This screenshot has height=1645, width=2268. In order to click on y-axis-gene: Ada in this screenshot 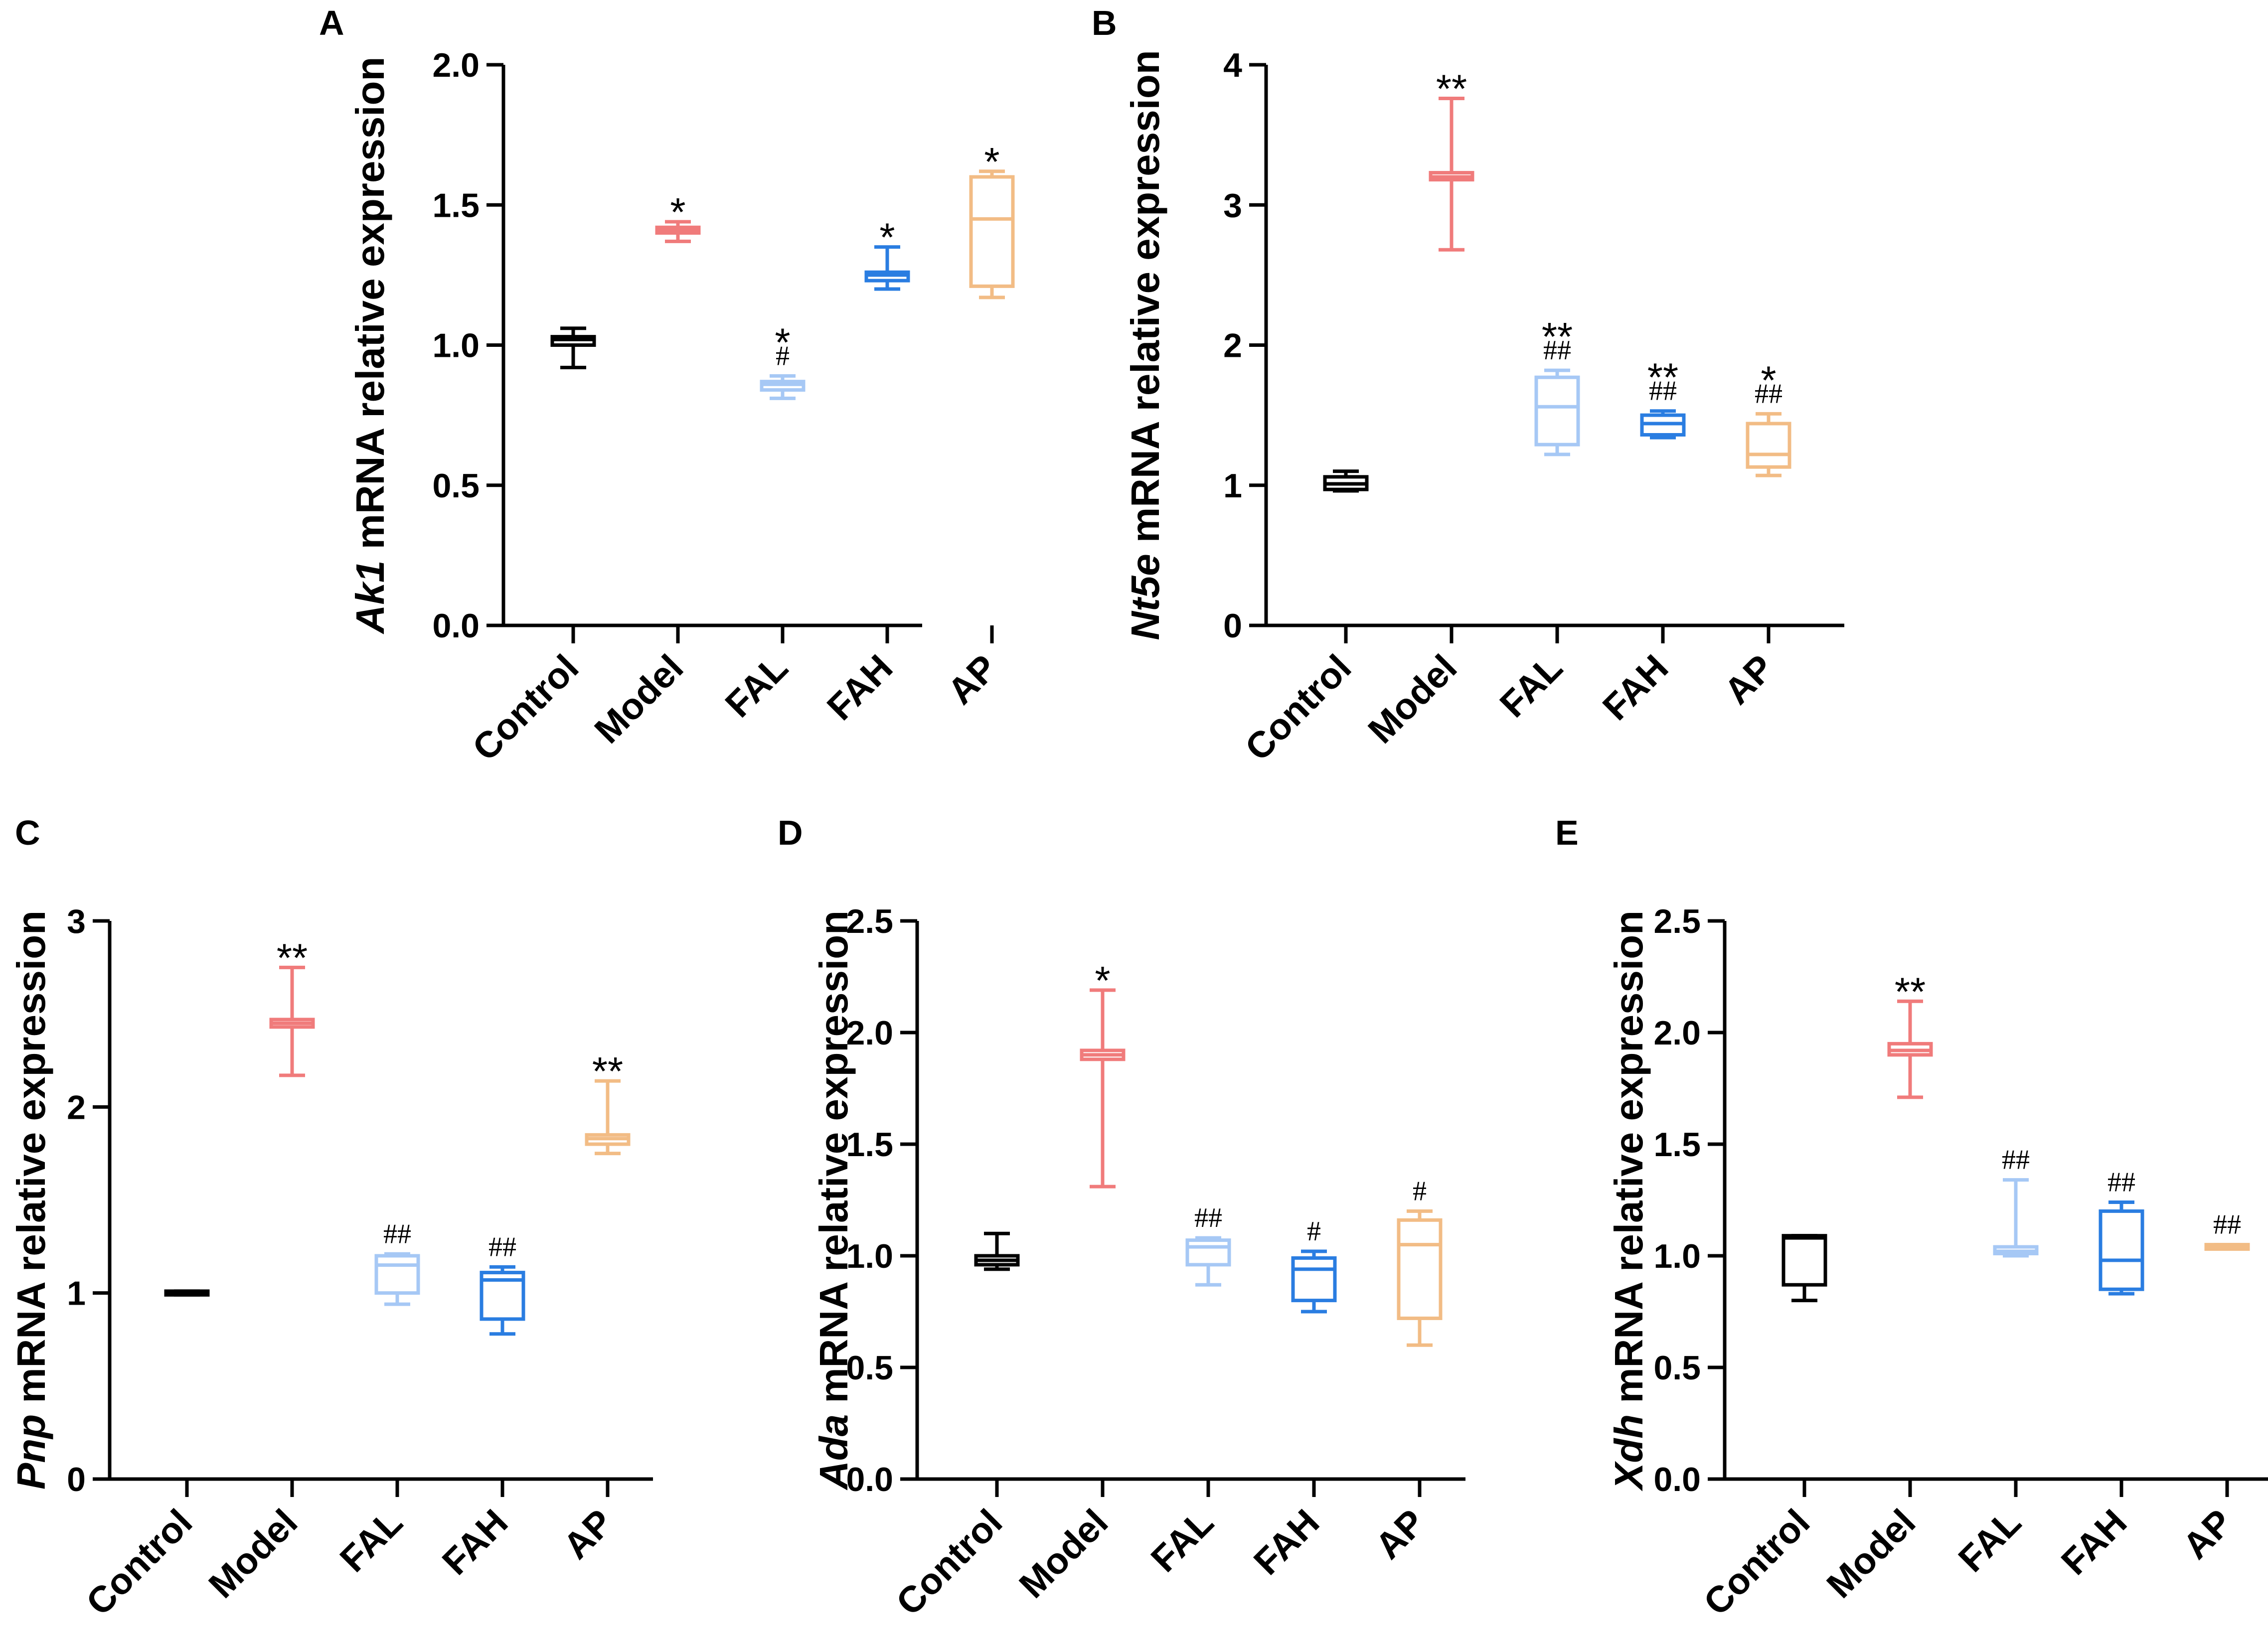, I will do `click(833, 1453)`.